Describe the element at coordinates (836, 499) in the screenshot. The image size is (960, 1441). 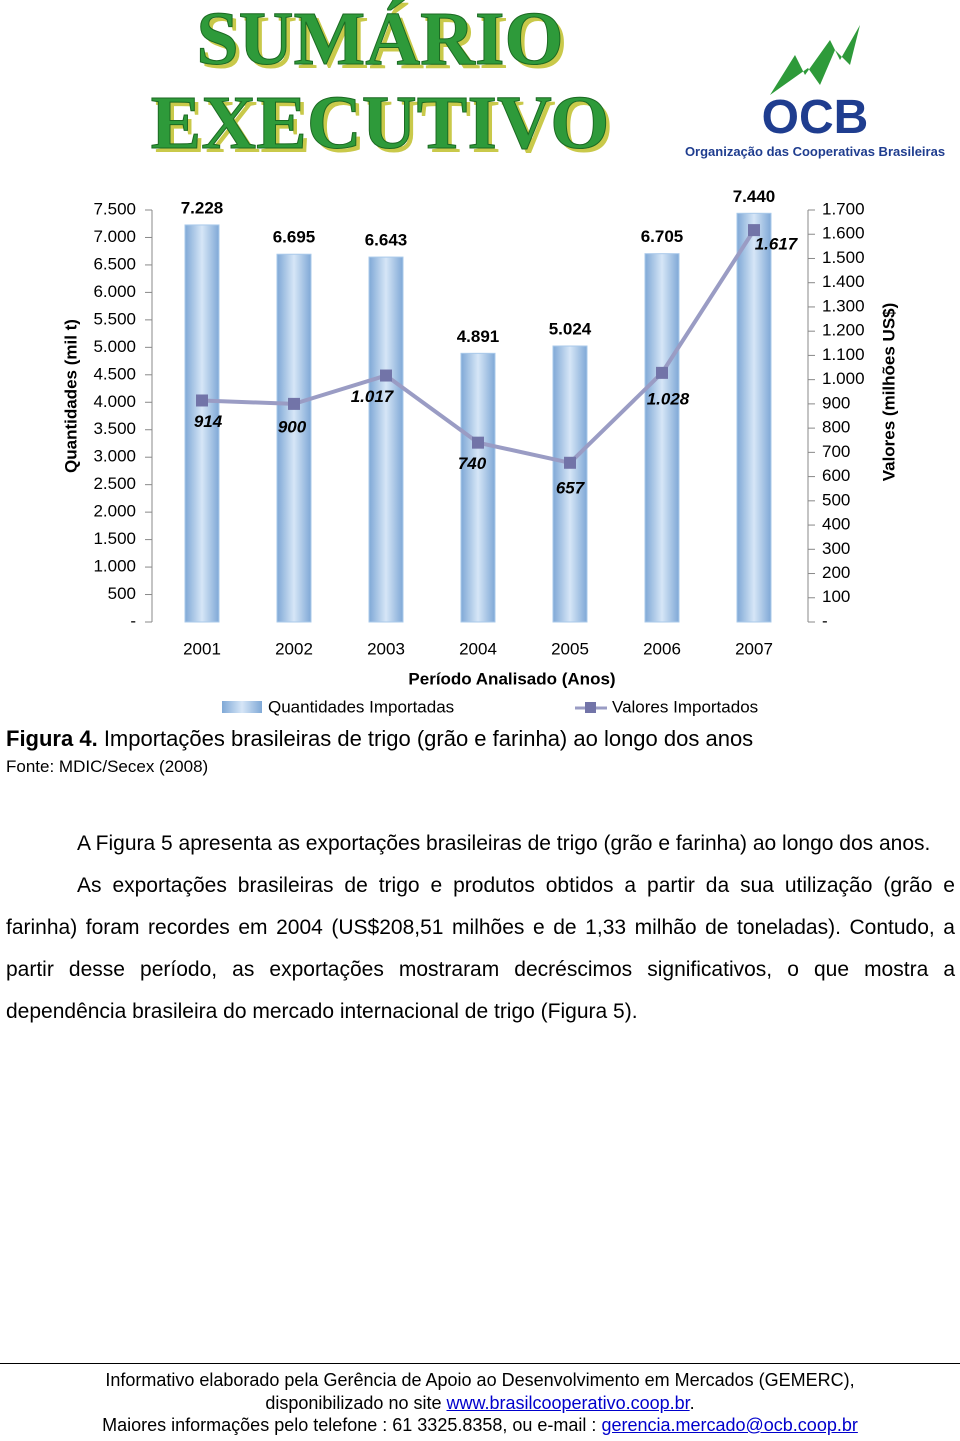
I see `y2-tick-label: 500` at that location.